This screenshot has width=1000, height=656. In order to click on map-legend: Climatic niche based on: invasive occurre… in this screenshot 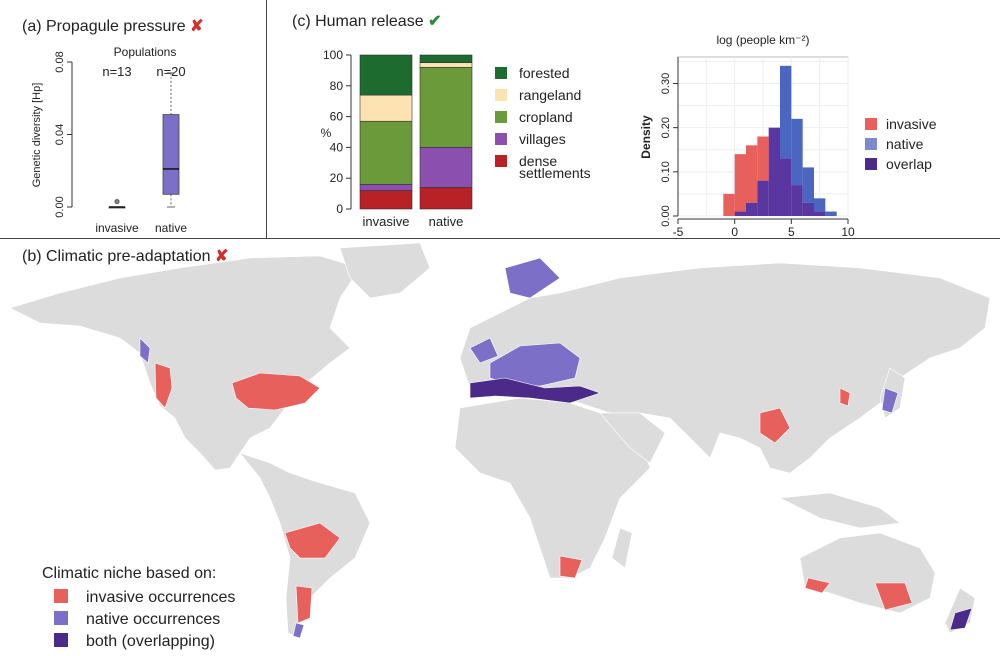, I will do `click(138, 607)`.